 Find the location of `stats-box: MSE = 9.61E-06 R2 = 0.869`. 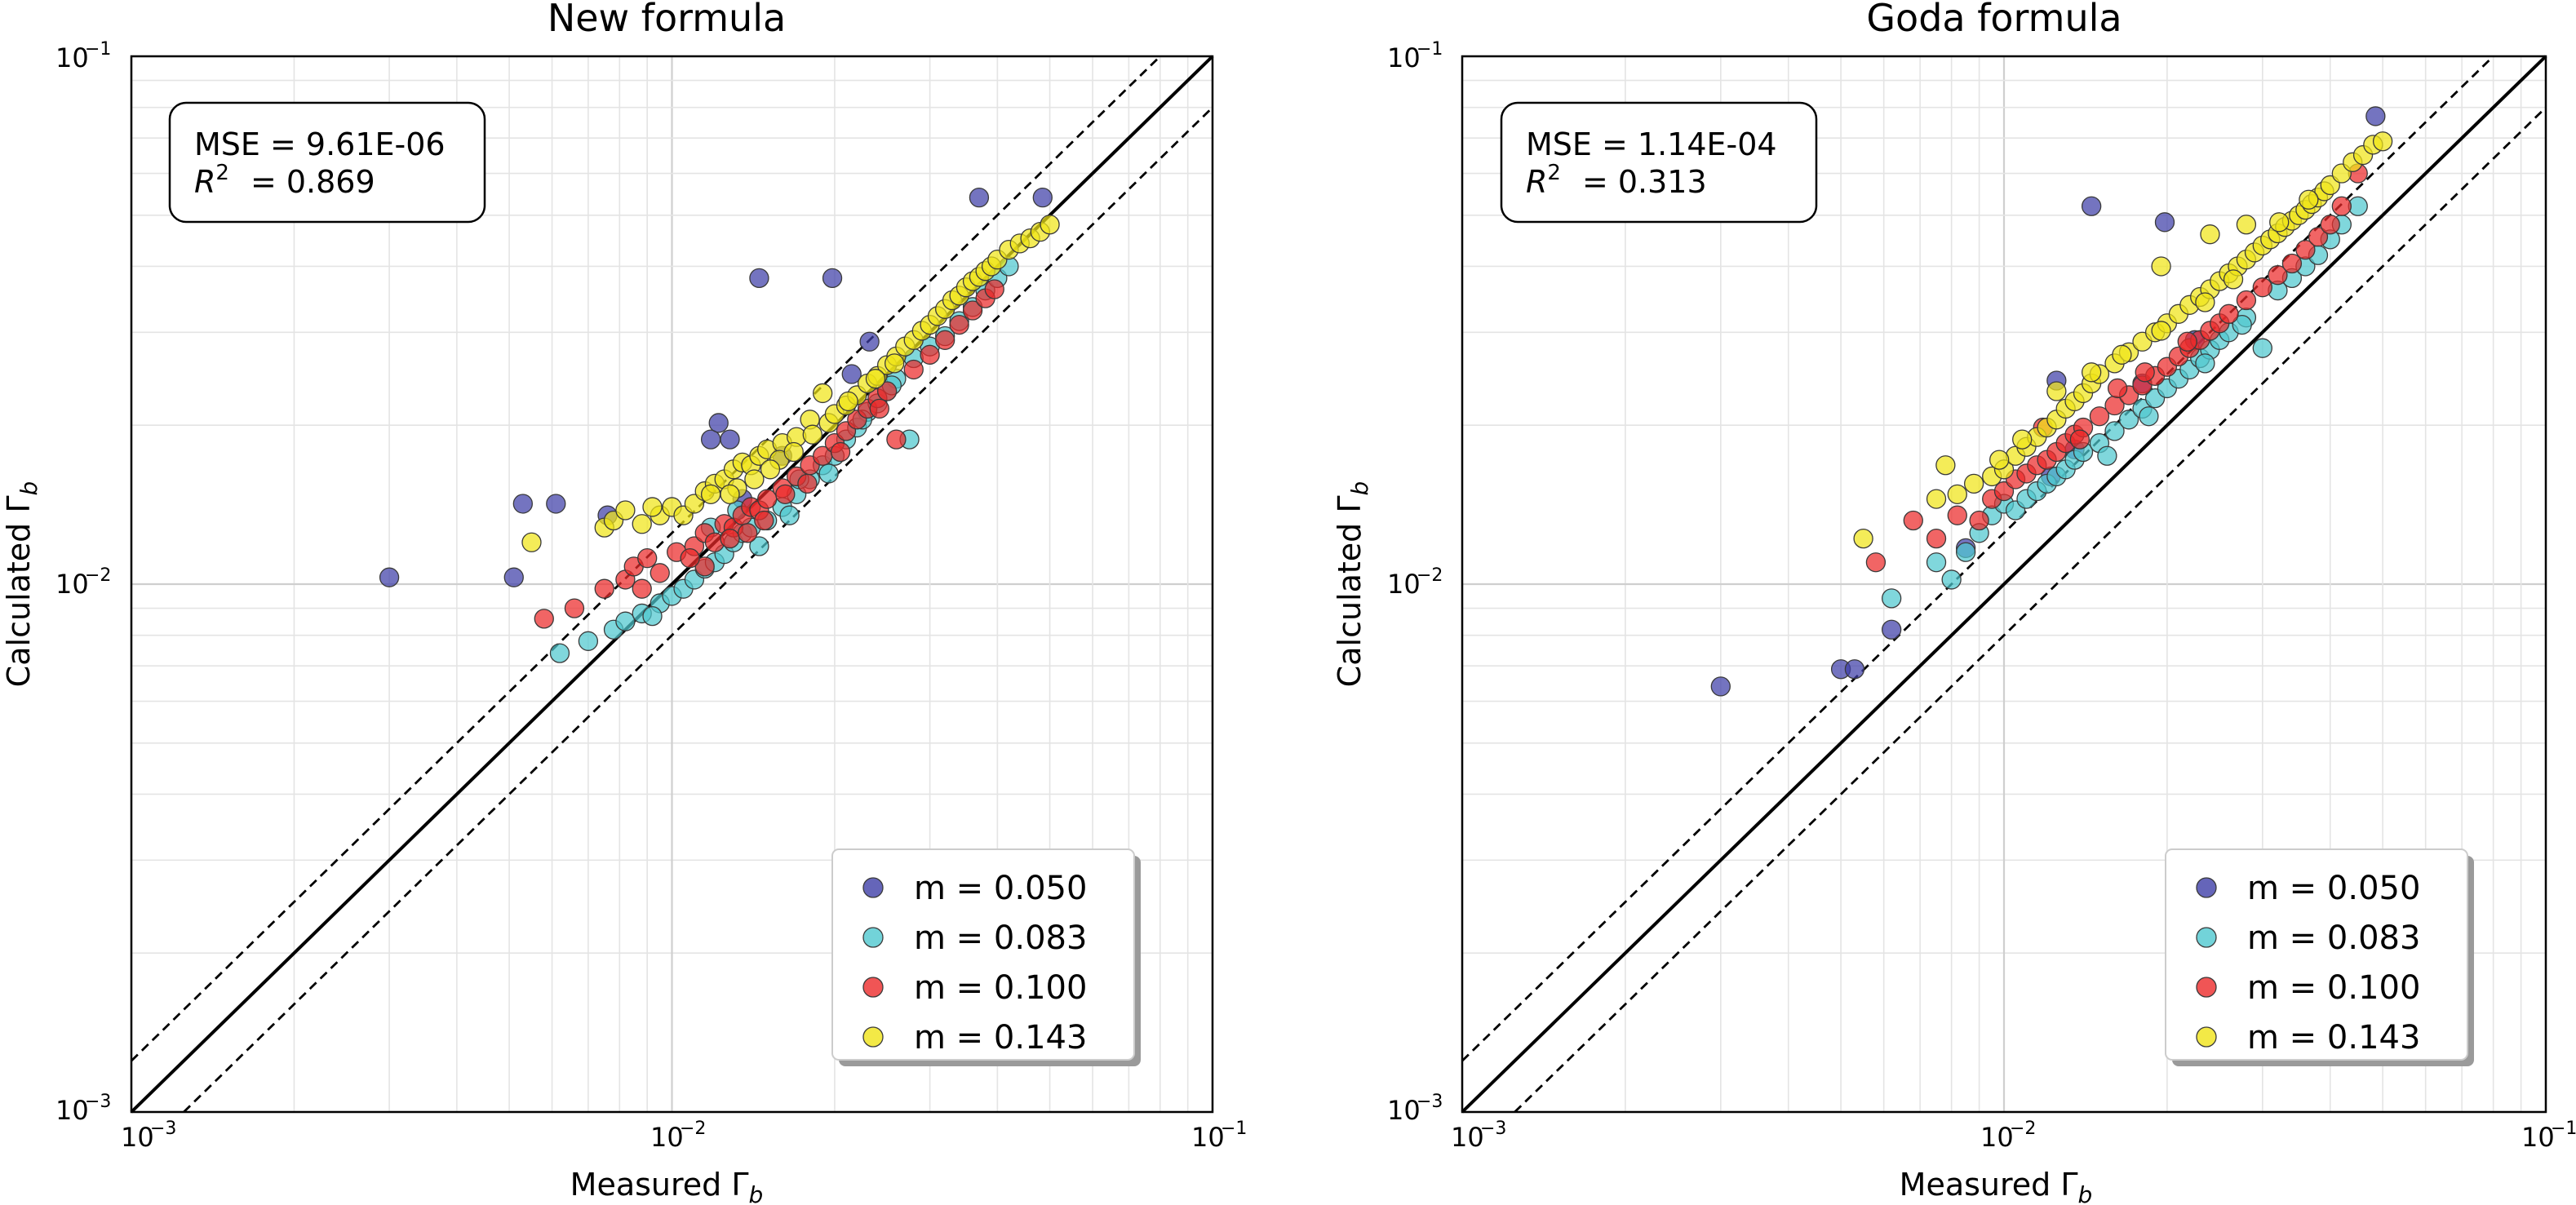

stats-box: MSE = 9.61E-06 R2 = 0.869 is located at coordinates (327, 162).